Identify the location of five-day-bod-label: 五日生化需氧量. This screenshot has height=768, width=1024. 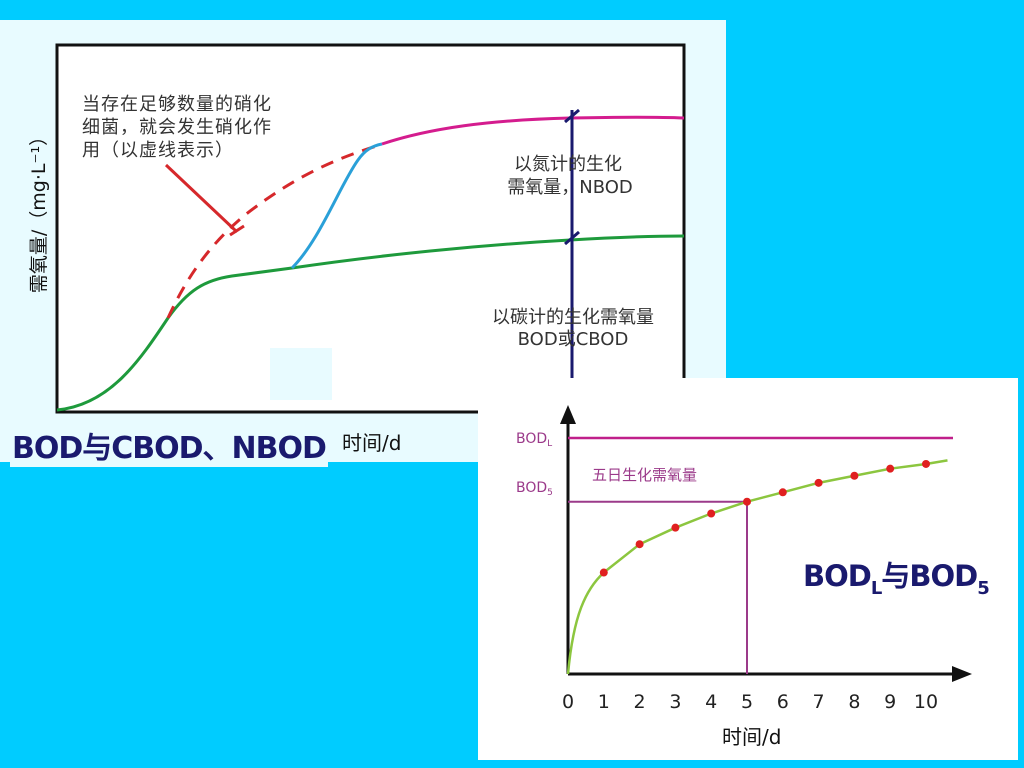
(644, 475).